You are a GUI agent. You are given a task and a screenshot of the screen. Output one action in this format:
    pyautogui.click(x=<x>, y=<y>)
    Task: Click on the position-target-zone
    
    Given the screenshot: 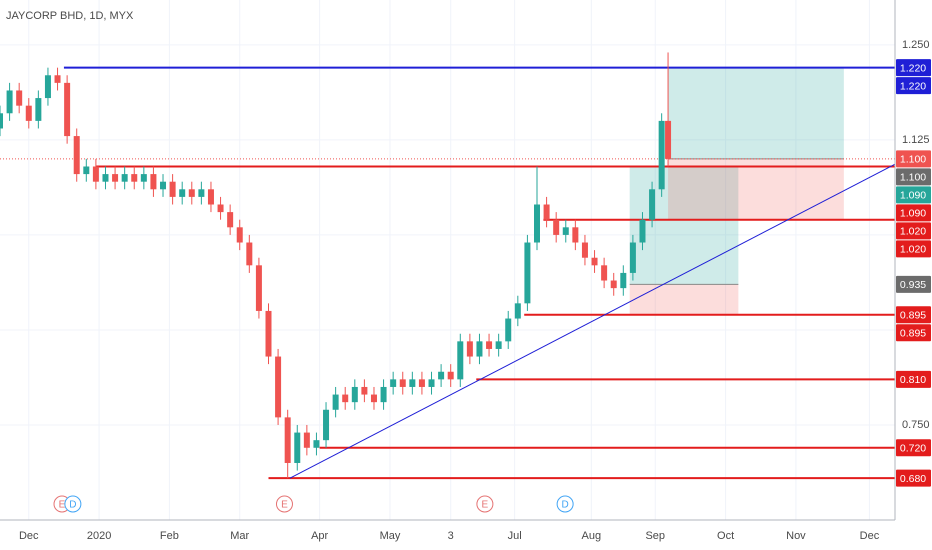 What is the action you would take?
    pyautogui.click(x=684, y=225)
    